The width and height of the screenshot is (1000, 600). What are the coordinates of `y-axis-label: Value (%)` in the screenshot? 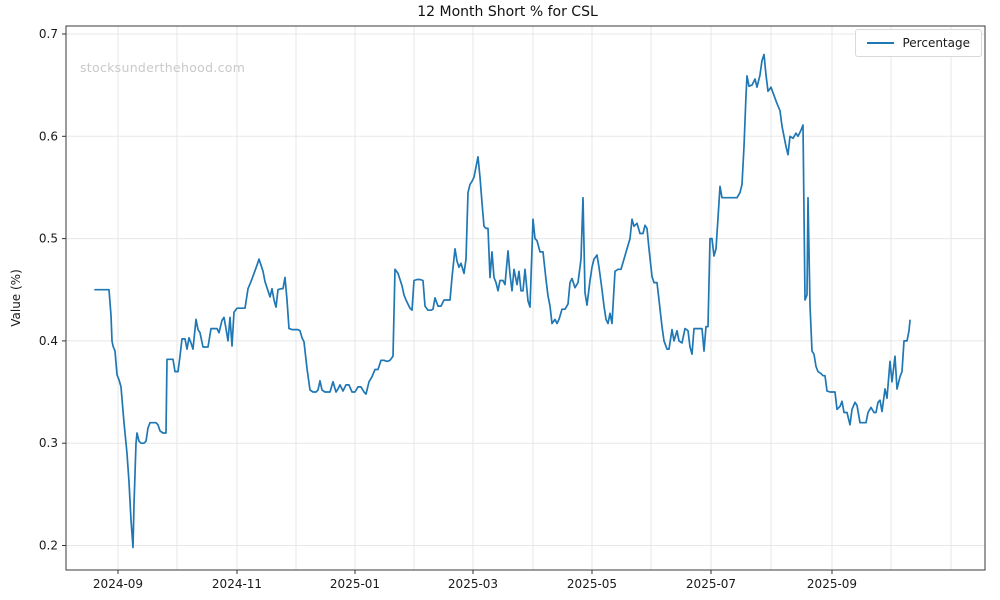 It's located at (16, 298).